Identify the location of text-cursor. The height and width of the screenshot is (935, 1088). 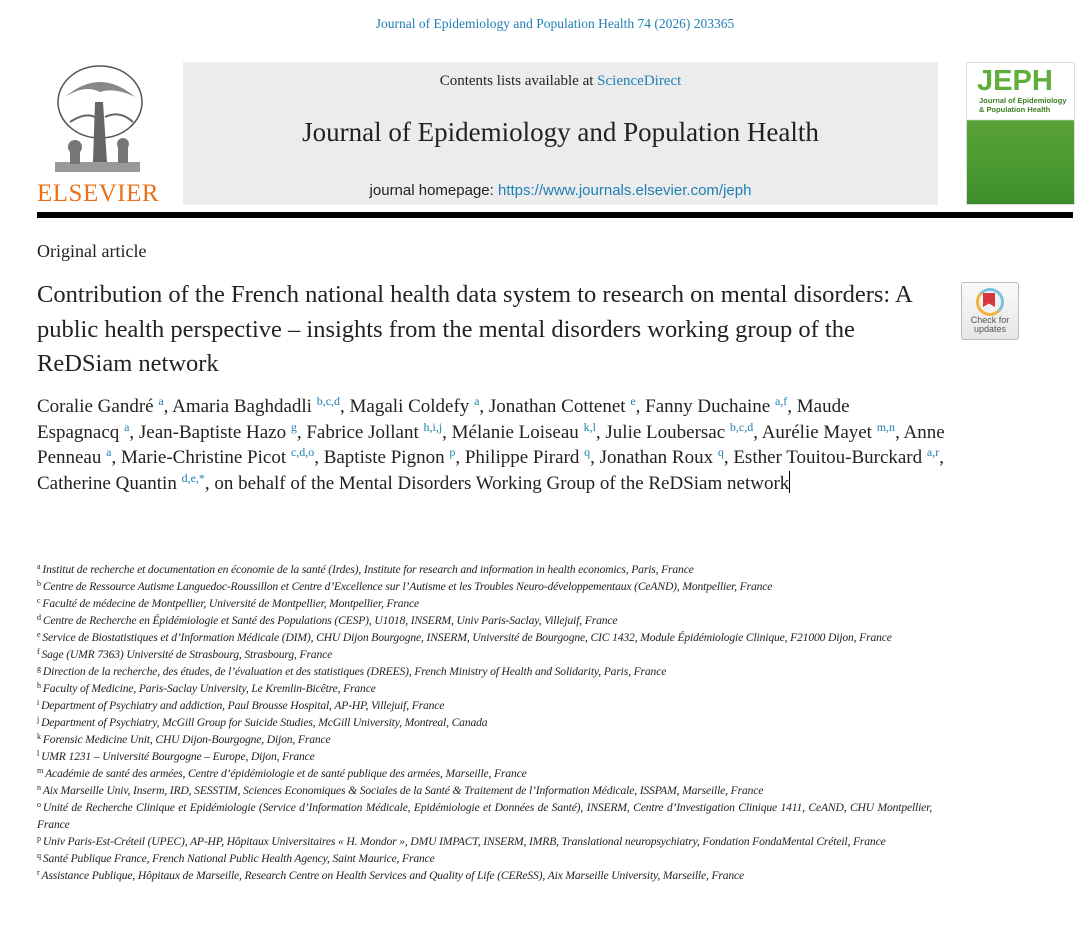
(790, 482).